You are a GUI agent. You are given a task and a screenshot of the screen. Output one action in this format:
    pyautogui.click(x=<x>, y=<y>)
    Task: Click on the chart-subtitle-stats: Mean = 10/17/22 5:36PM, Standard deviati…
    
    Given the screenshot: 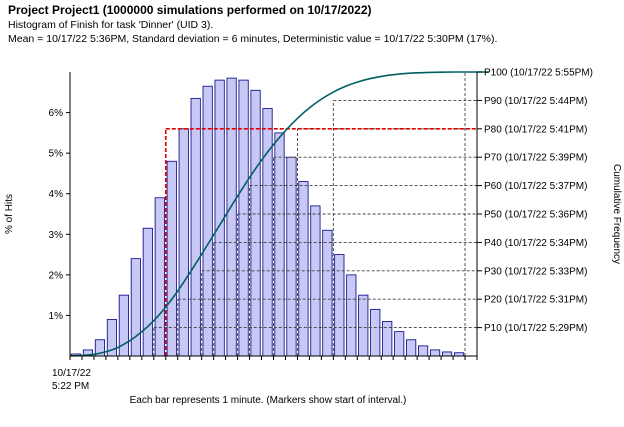 What is the action you would take?
    pyautogui.click(x=253, y=39)
    